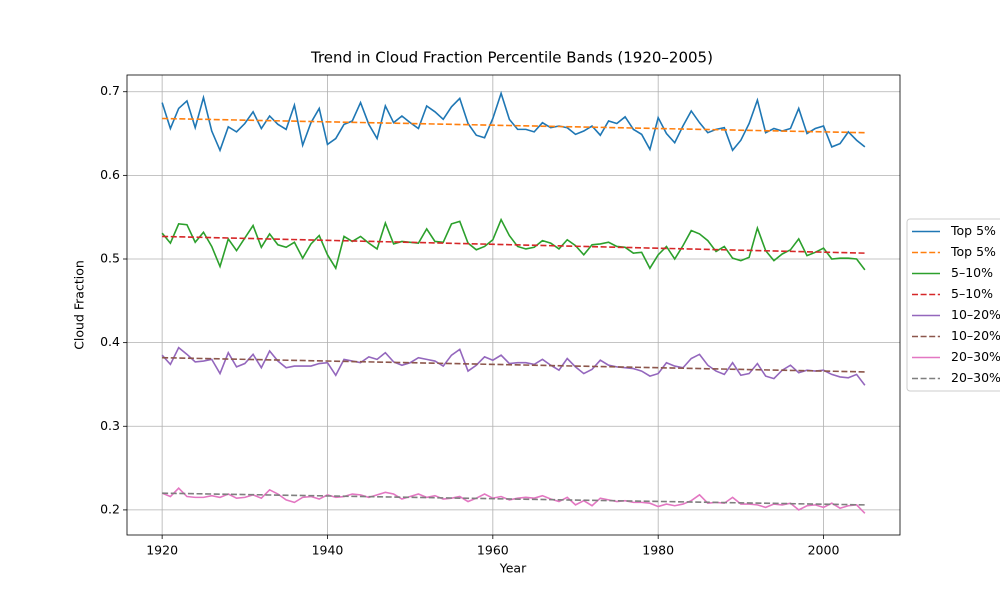 The height and width of the screenshot is (600, 1000). What do you see at coordinates (110, 90) in the screenshot?
I see `y-tick-label: 0.7` at bounding box center [110, 90].